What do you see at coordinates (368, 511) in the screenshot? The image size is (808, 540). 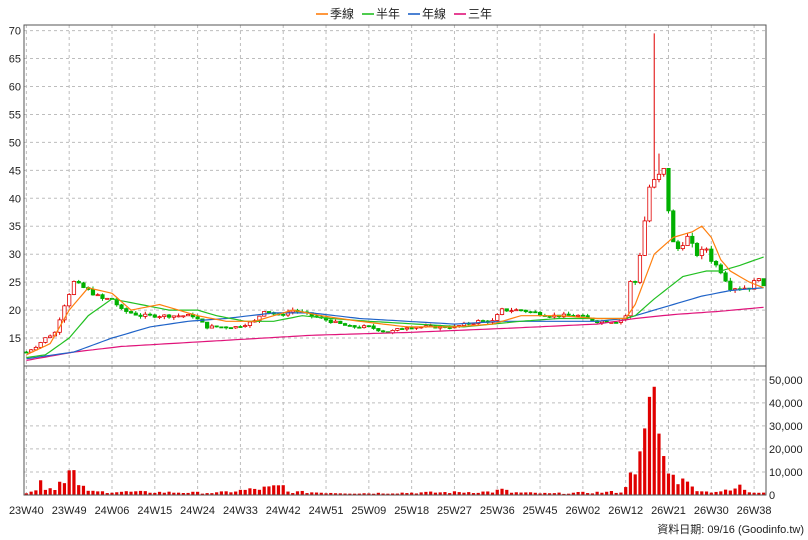 I see `x-tick-label: 25W09` at bounding box center [368, 511].